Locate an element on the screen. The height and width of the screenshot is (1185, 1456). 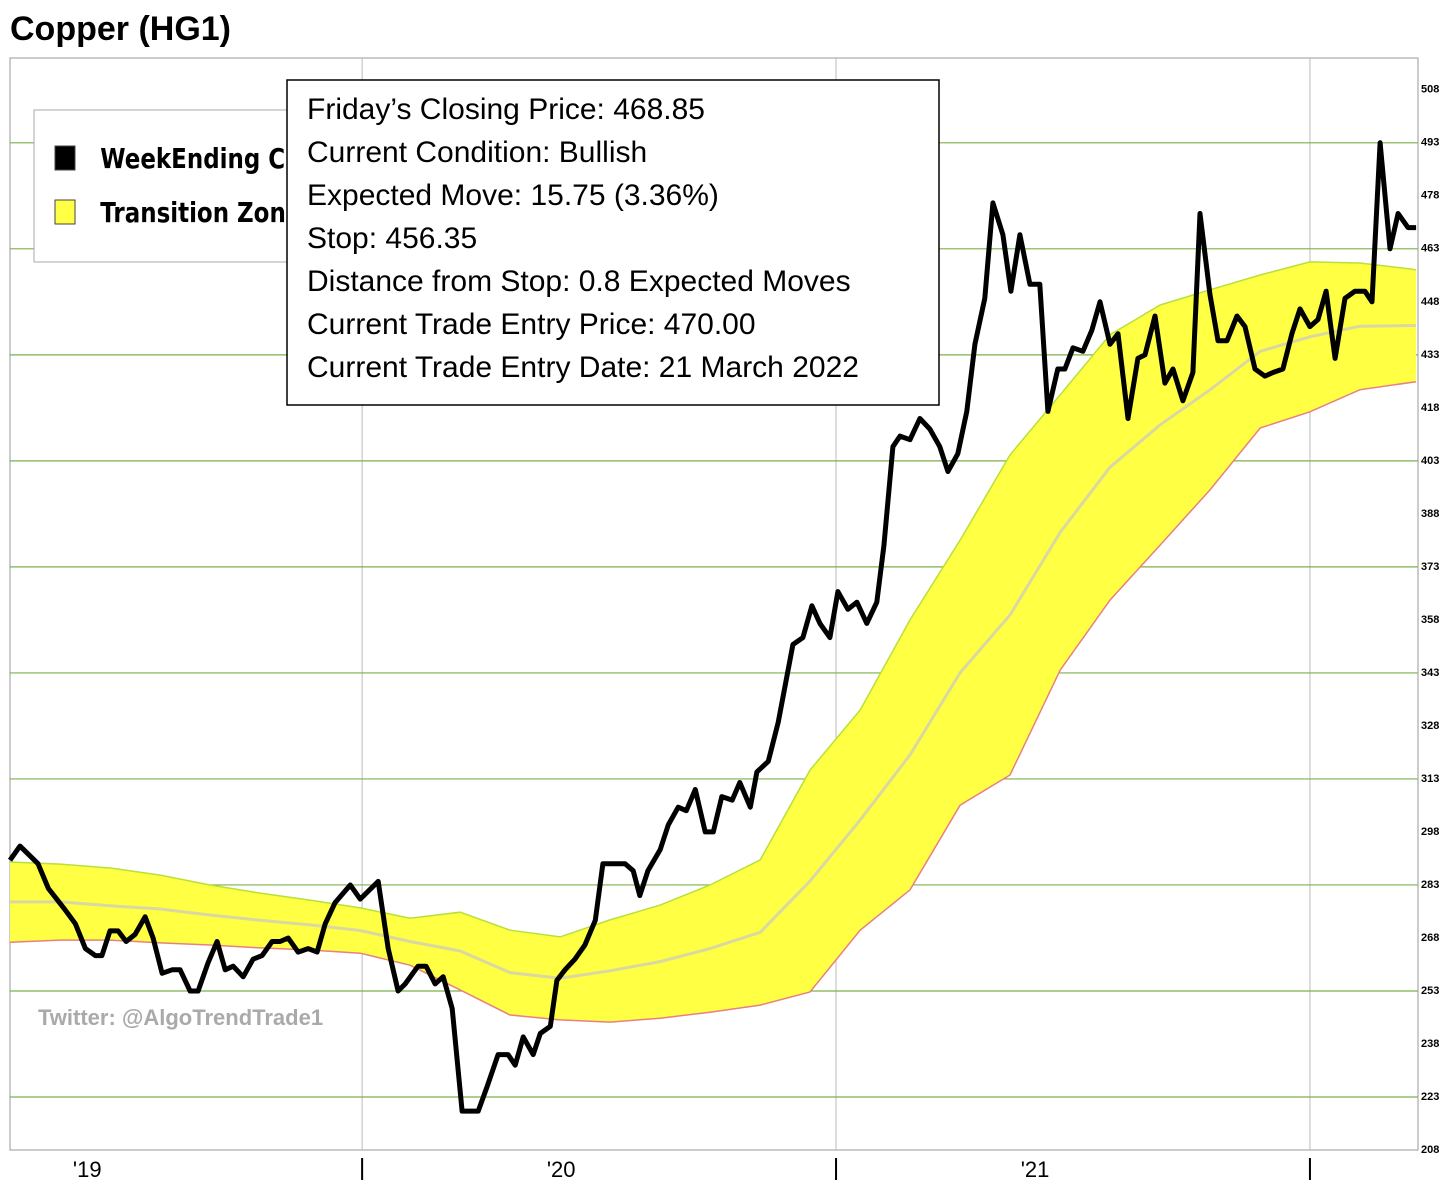
y-tick-label: 478 is located at coordinates (1430, 196).